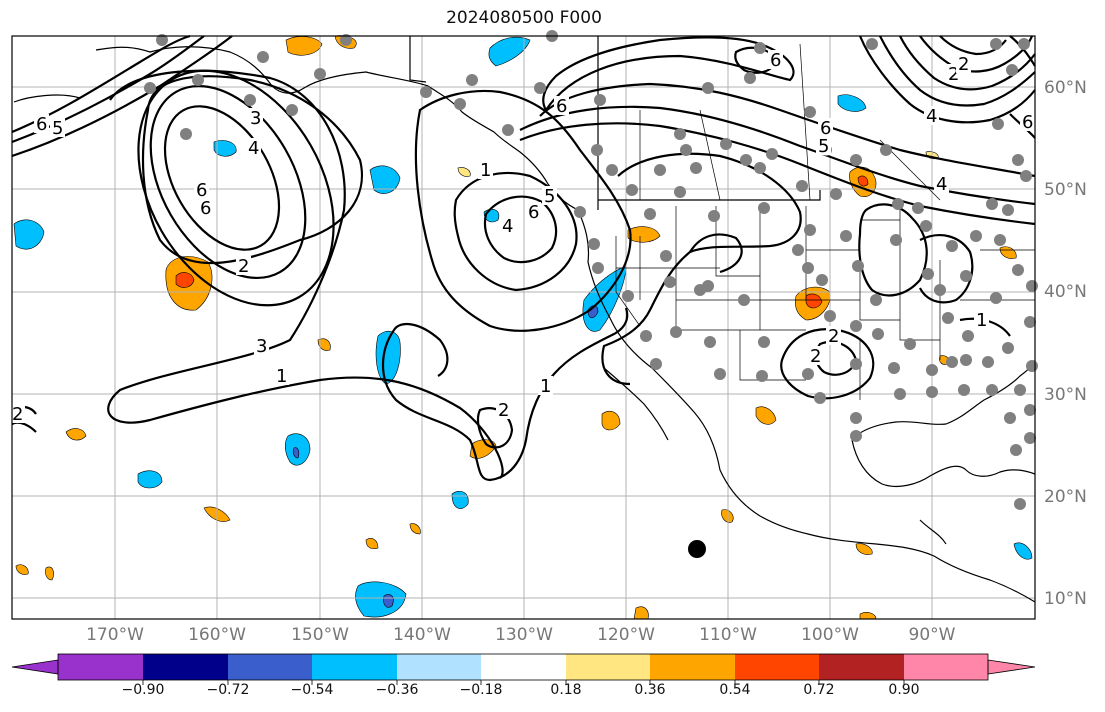 The width and height of the screenshot is (1105, 712). What do you see at coordinates (481, 690) in the screenshot?
I see `colorbar-tick-label: −0.18` at bounding box center [481, 690].